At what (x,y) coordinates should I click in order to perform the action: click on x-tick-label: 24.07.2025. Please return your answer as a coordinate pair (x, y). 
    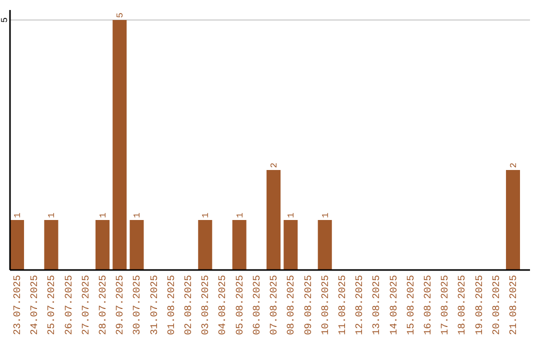
    Looking at the image, I should click on (36, 305).